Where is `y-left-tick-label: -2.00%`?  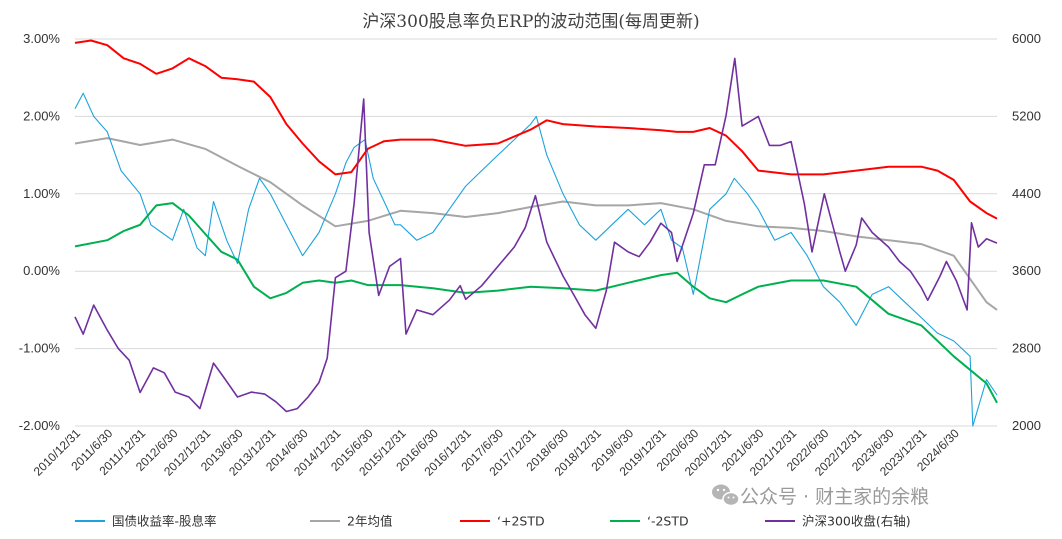 y-left-tick-label: -2.00% is located at coordinates (40, 425).